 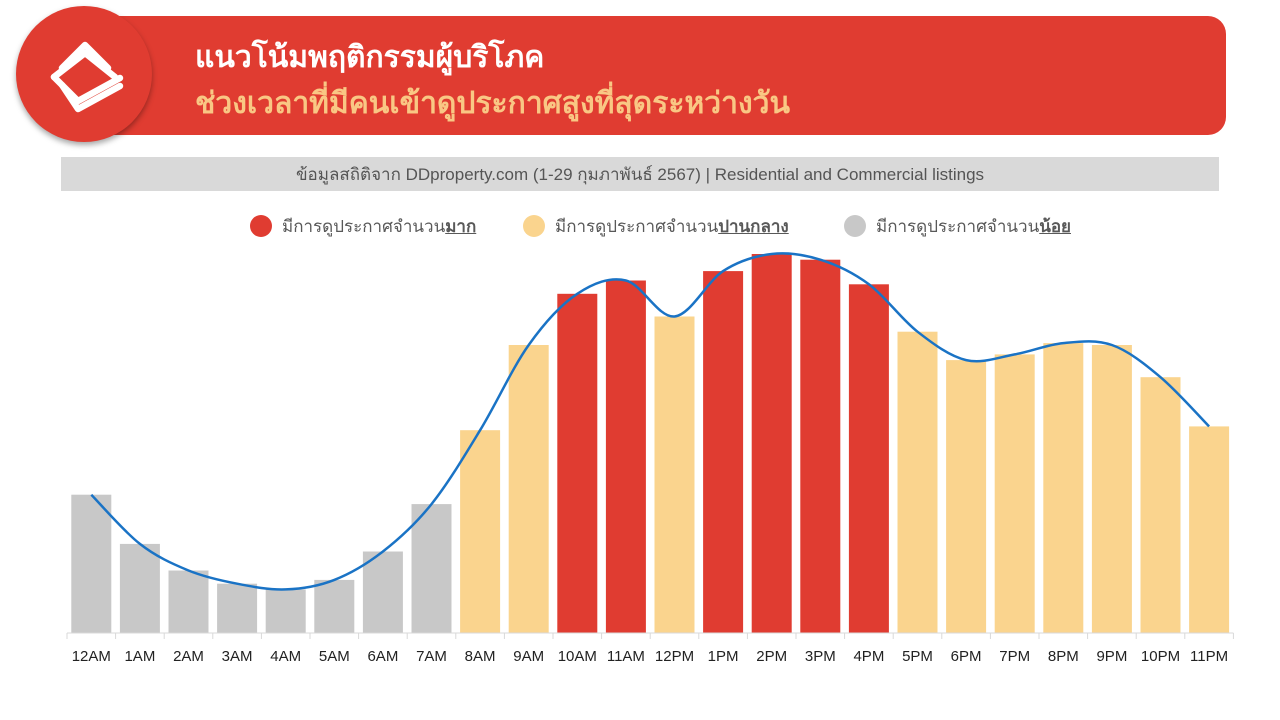 I want to click on x-tick-label: 7PM, so click(x=1014, y=656).